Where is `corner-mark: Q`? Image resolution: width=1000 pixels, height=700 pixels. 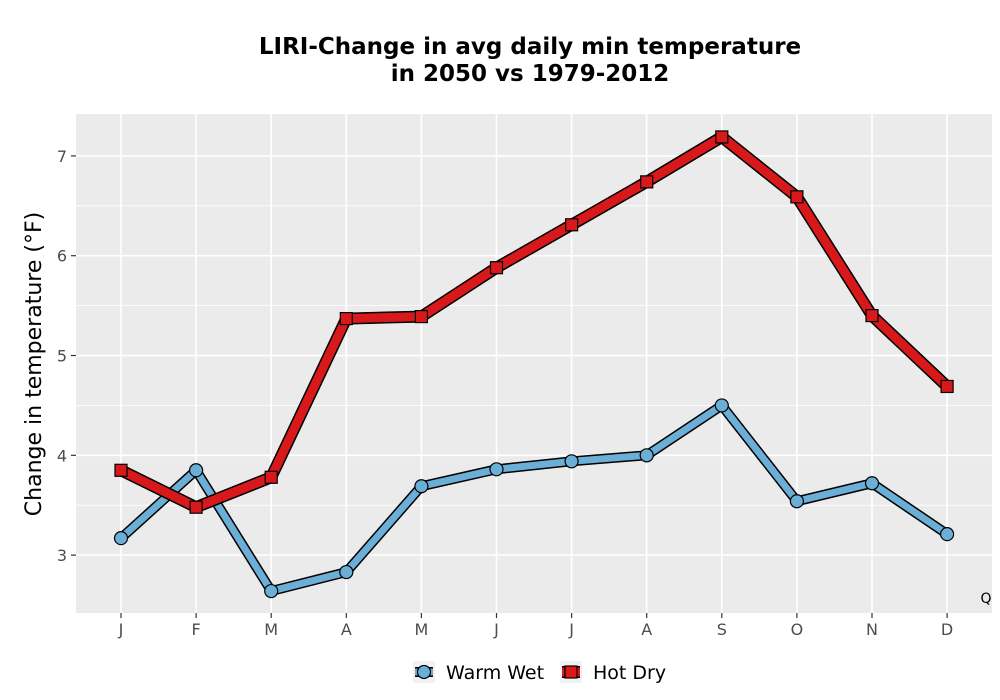
corner-mark: Q is located at coordinates (985, 599).